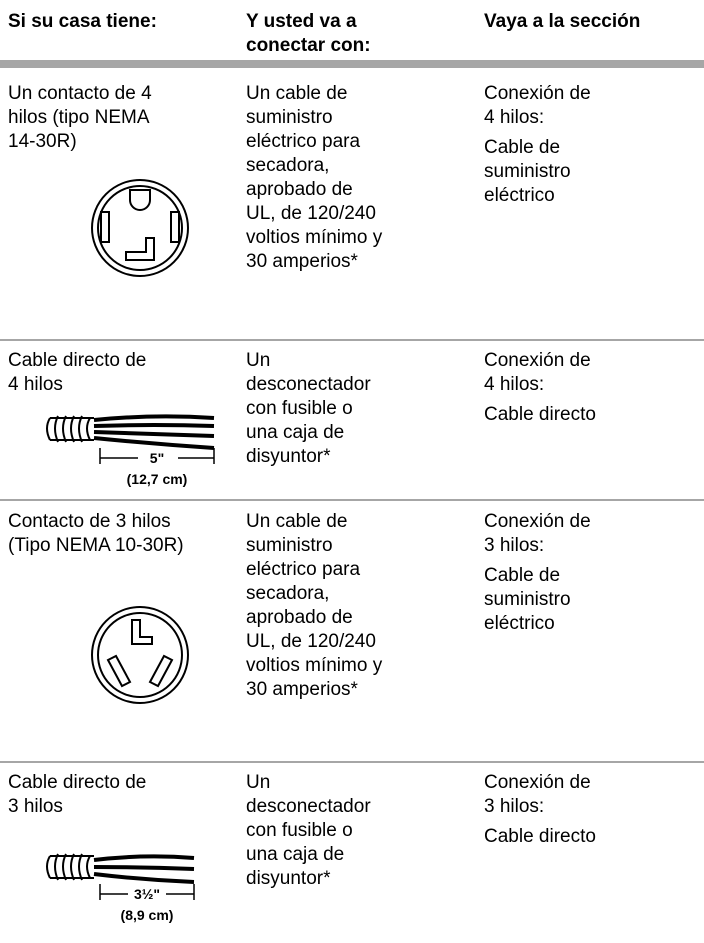 The image size is (704, 943). I want to click on section-cell: Conexión de 4 hilos: Cable directo, so click(594, 391).